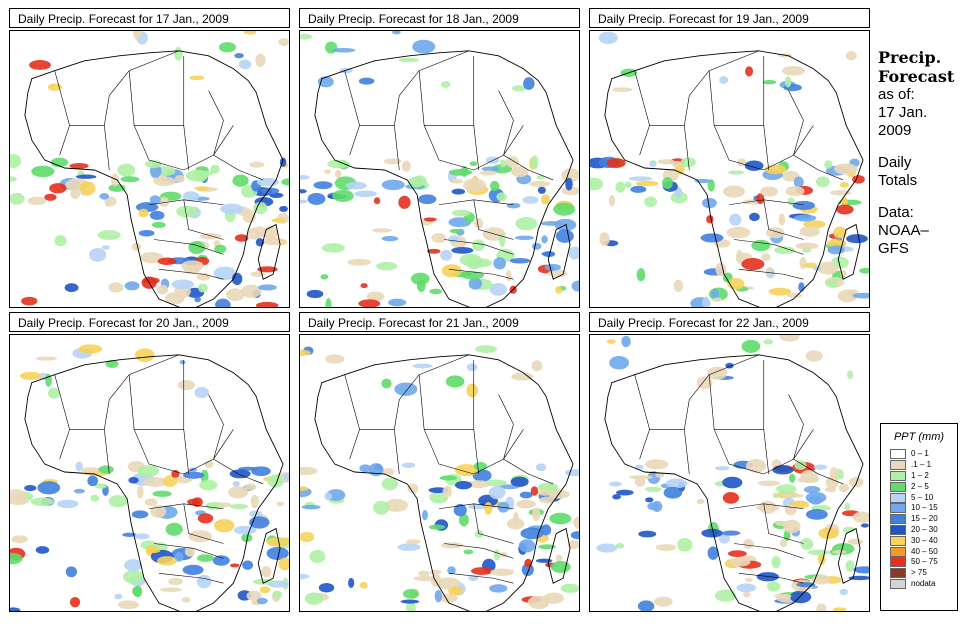  What do you see at coordinates (729, 473) in the screenshot?
I see `precip-map` at bounding box center [729, 473].